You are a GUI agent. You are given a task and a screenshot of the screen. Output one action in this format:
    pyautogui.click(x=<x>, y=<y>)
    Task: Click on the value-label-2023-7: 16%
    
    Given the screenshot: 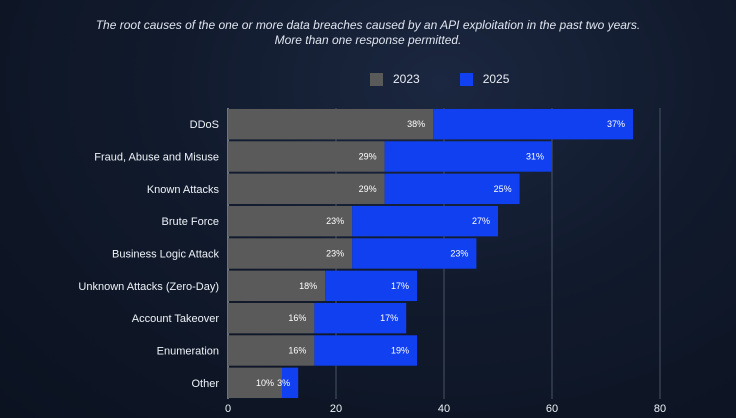 What is the action you would take?
    pyautogui.click(x=297, y=351)
    